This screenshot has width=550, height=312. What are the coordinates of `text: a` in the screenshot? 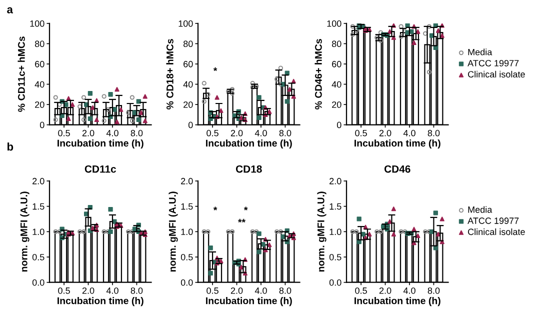 It's located at (10, 10).